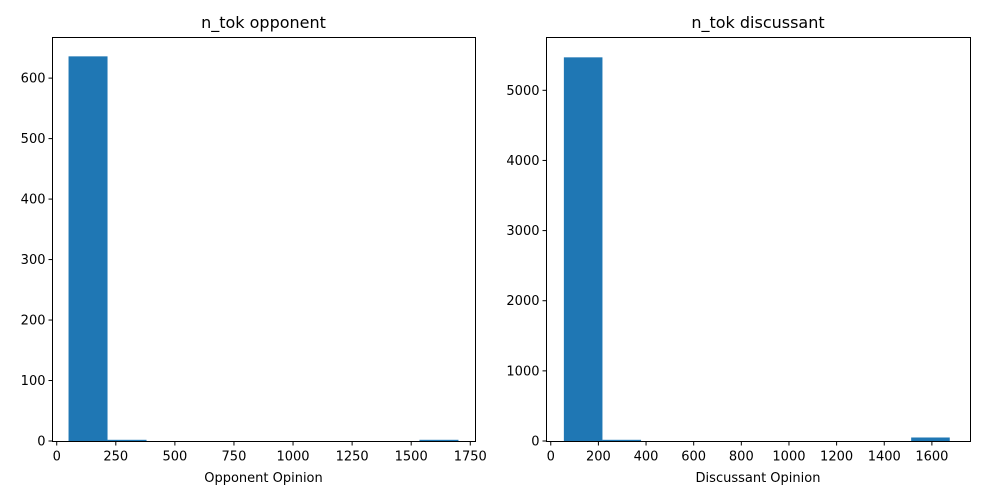  I want to click on y-tick-label: 1000, so click(522, 371).